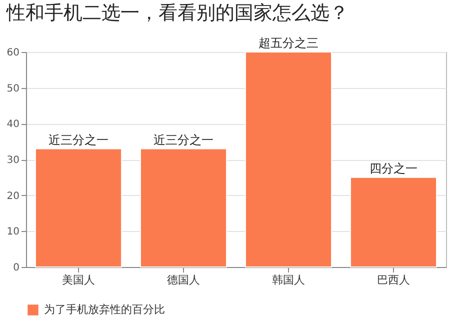 This screenshot has width=466, height=333. What do you see at coordinates (288, 43) in the screenshot?
I see `annotation: 超五分之三` at bounding box center [288, 43].